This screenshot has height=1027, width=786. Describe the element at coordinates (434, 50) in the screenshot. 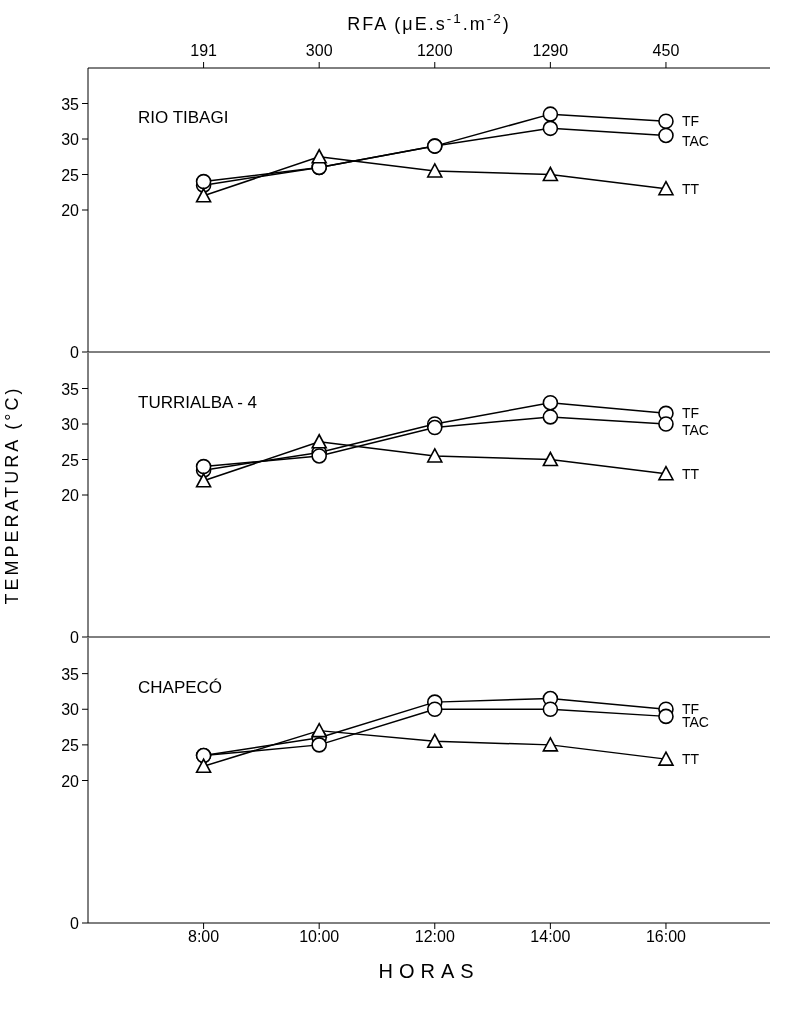

I see `text: 1200` at that location.